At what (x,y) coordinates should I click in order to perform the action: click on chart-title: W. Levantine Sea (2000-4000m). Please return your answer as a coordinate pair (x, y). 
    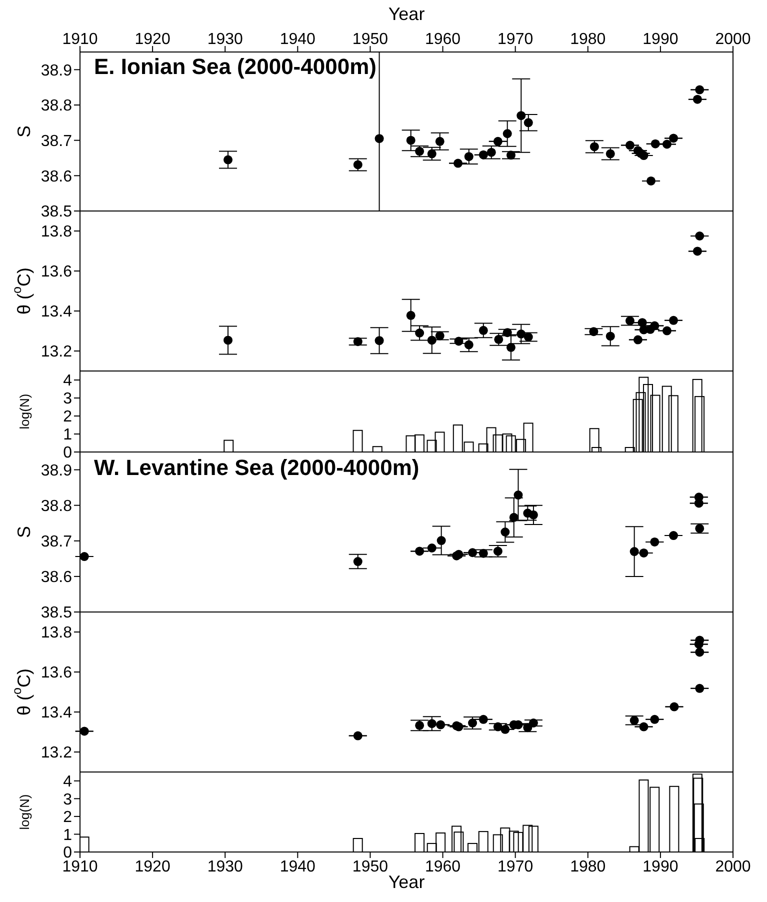
    Looking at the image, I should click on (257, 468).